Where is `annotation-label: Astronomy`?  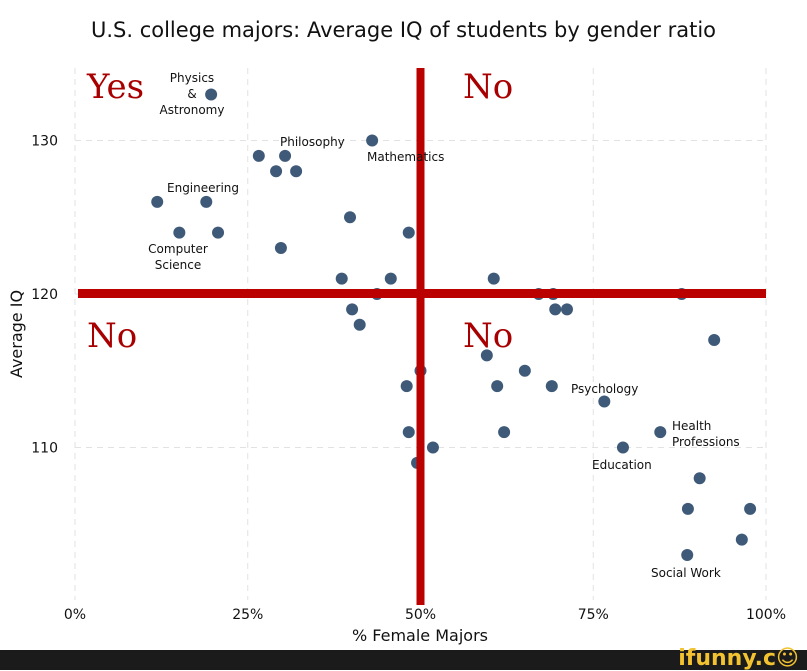 annotation-label: Astronomy is located at coordinates (192, 110).